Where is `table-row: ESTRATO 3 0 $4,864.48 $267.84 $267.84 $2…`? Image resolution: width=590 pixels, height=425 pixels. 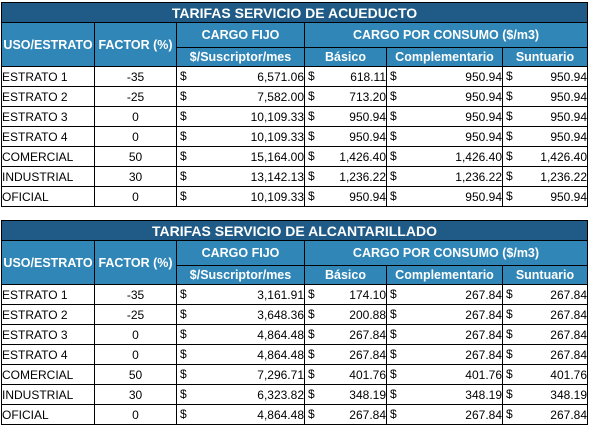 table-row: ESTRATO 3 0 $4,864.48 $267.84 $267.84 $2… is located at coordinates (294, 334).